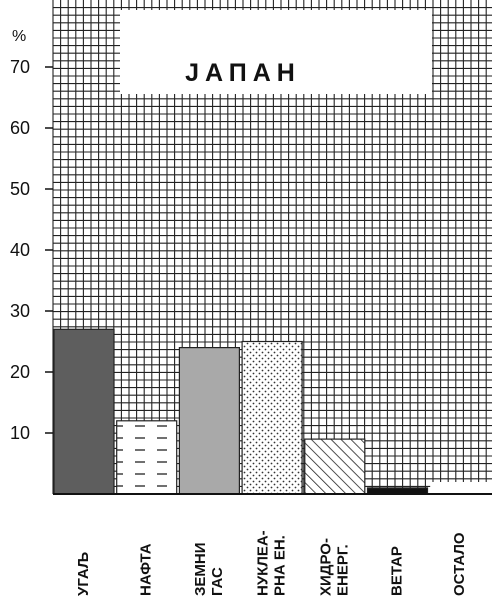 This screenshot has height=605, width=492. What do you see at coordinates (397, 571) in the screenshot?
I see `category-label: ВЕТАР` at bounding box center [397, 571].